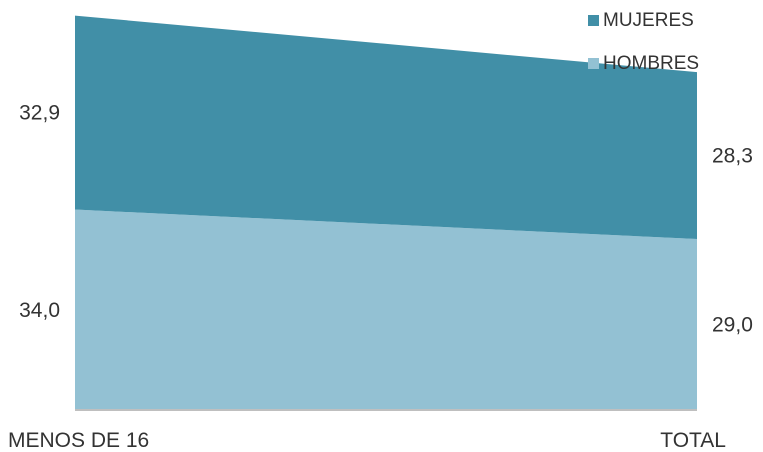 The image size is (763, 452). What do you see at coordinates (732, 156) in the screenshot?
I see `data-label-mujeres-1: 28,3` at bounding box center [732, 156].